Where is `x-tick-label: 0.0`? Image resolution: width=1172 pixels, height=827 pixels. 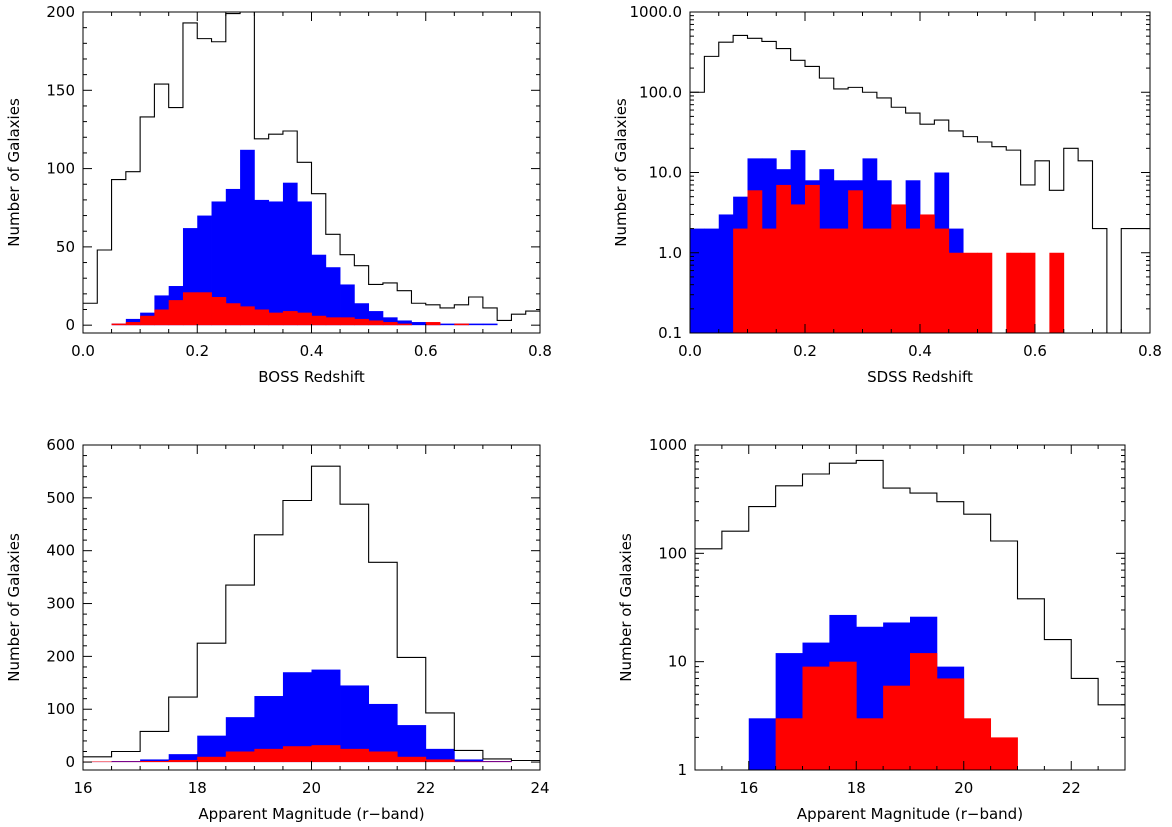
x-tick-label: 0.0 is located at coordinates (83, 351).